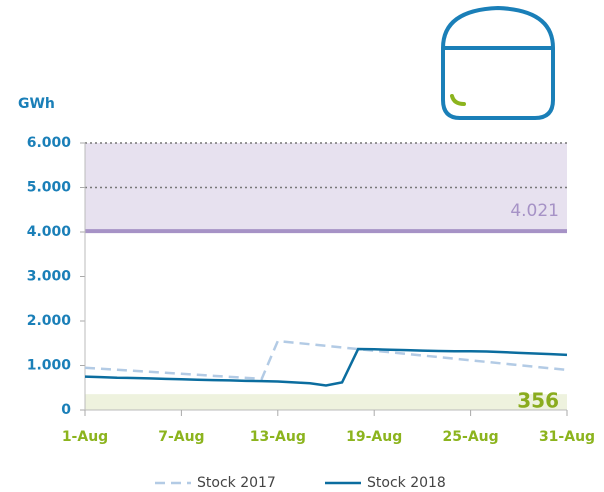 The width and height of the screenshot is (604, 492). What do you see at coordinates (49, 232) in the screenshot?
I see `y-tick-label: 4.000` at bounding box center [49, 232].